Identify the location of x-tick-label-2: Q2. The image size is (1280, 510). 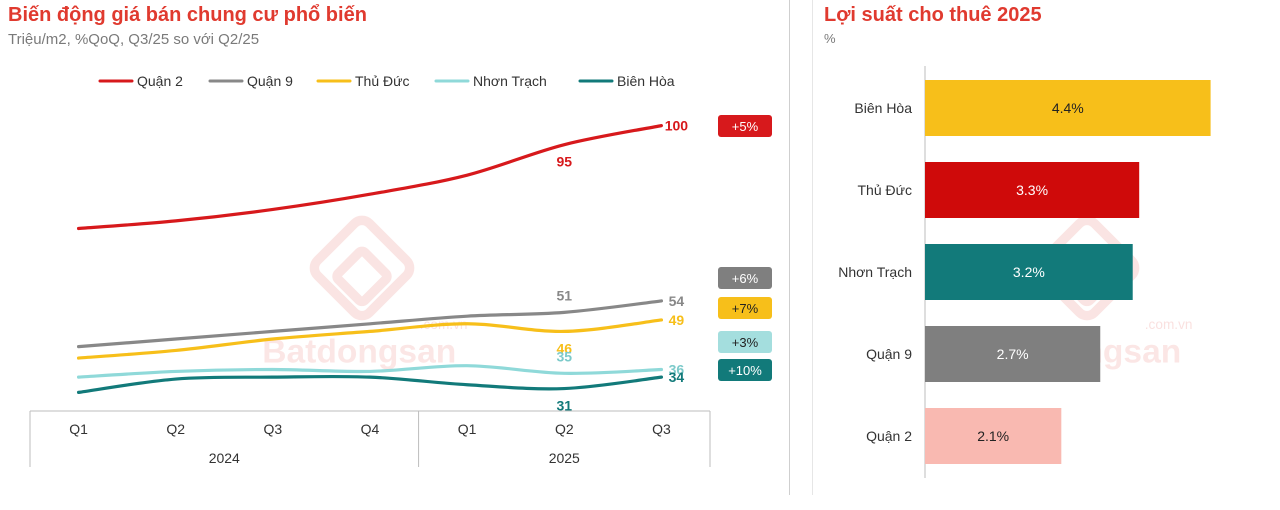
(175, 429).